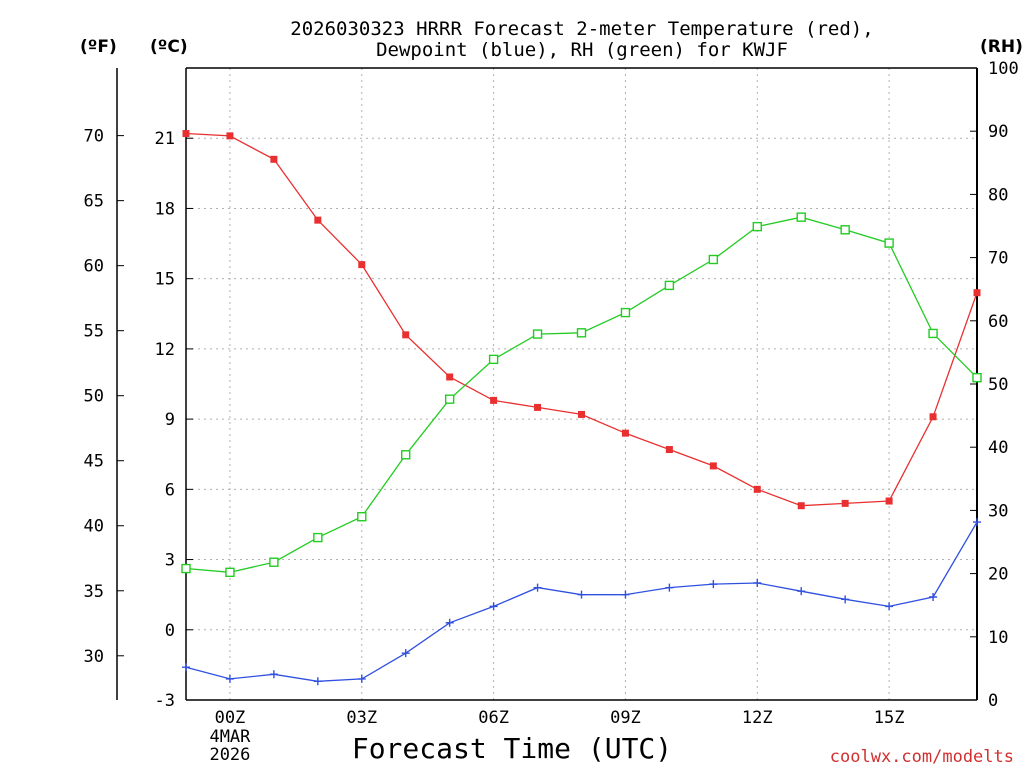 The width and height of the screenshot is (1024, 768). What do you see at coordinates (361, 718) in the screenshot?
I see `x-tick-label: 03Z` at bounding box center [361, 718].